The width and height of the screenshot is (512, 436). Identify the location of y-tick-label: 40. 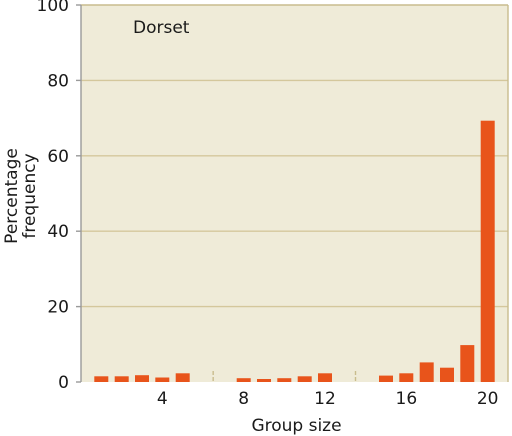
(58, 232).